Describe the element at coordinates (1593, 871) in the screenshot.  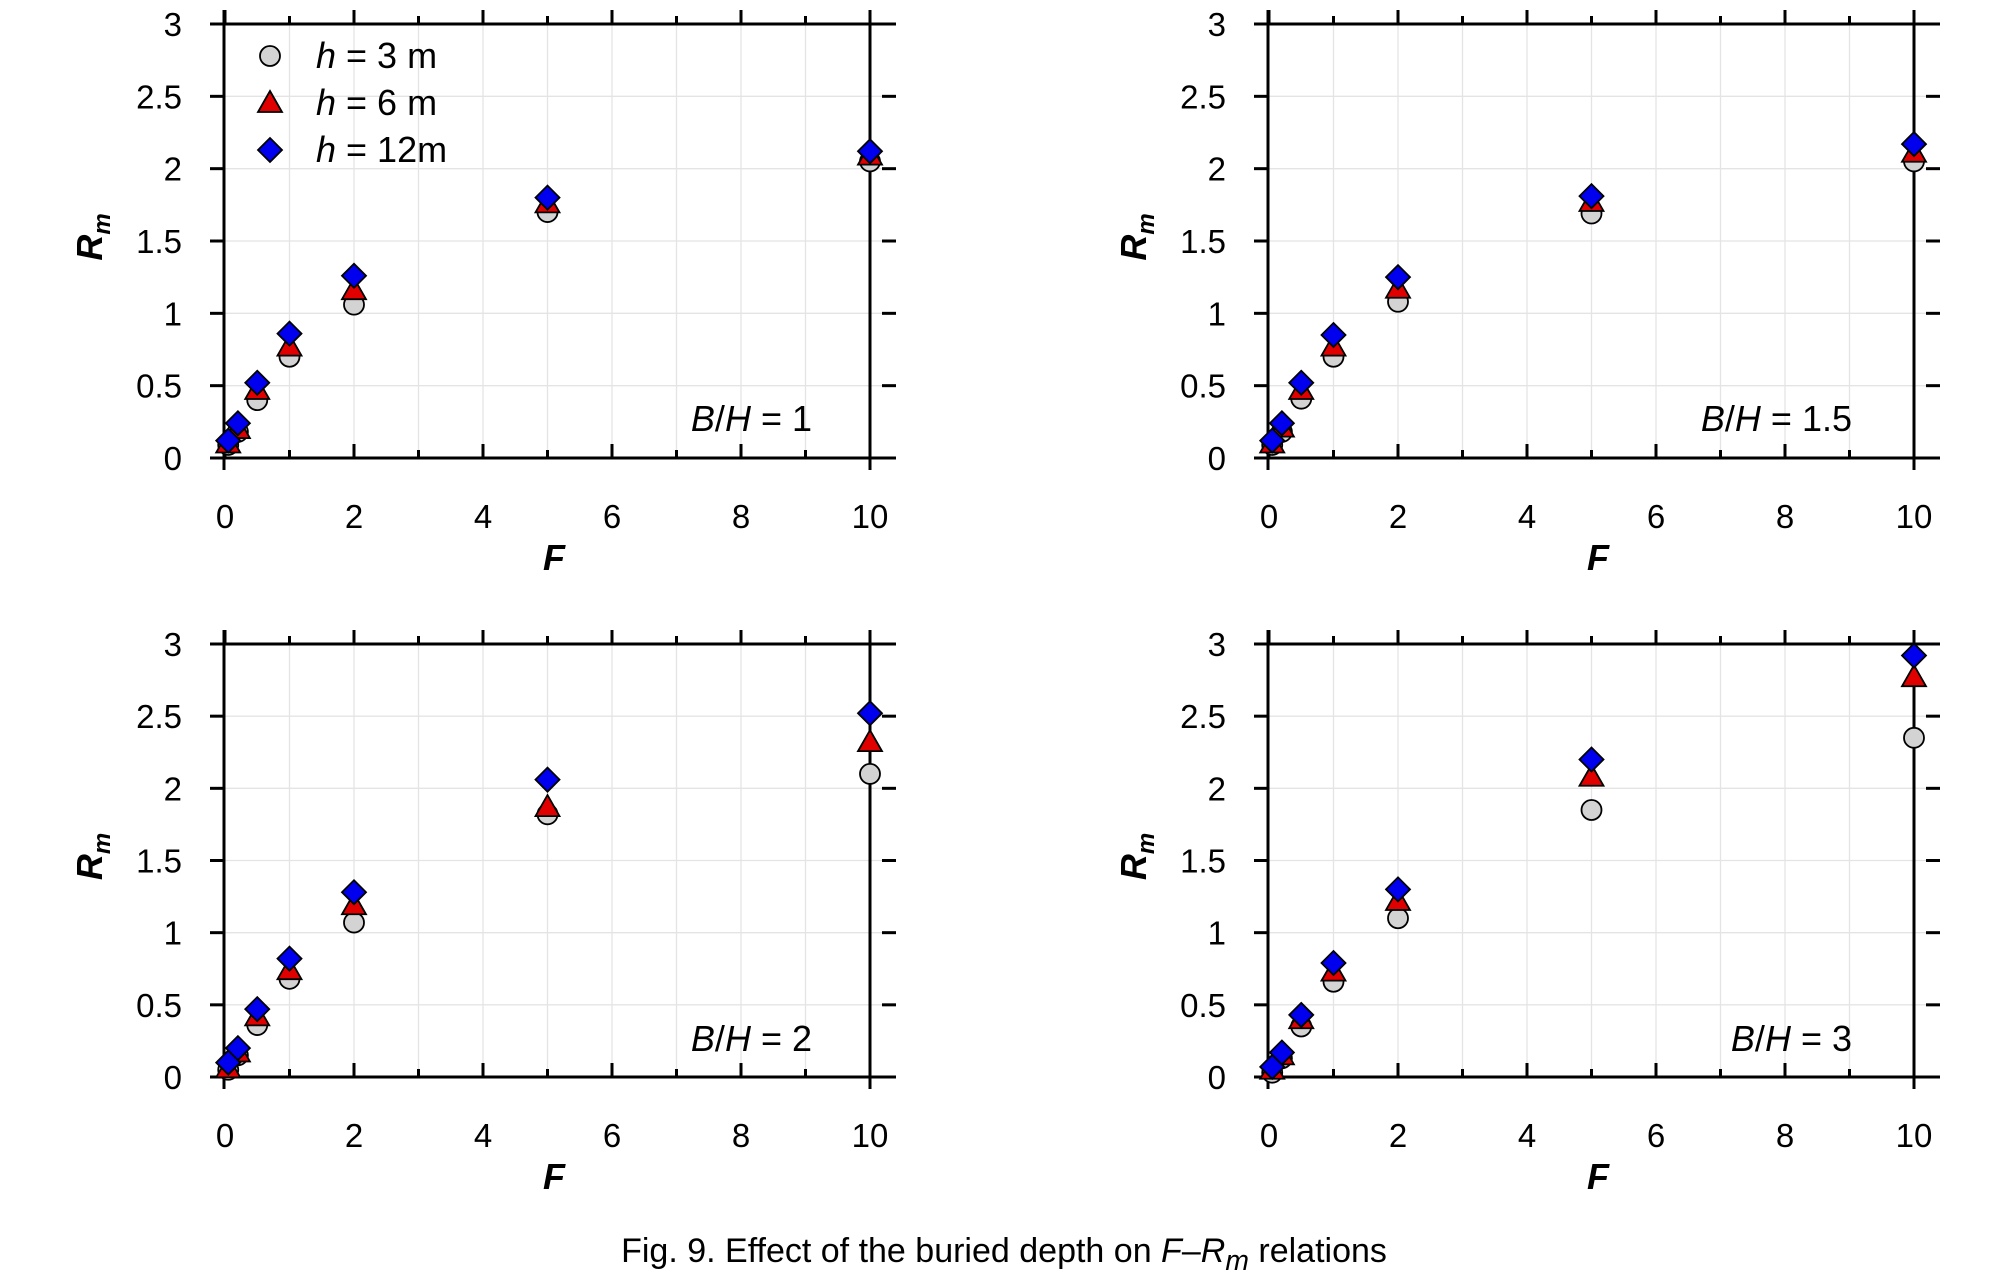
I see `series-h6` at that location.